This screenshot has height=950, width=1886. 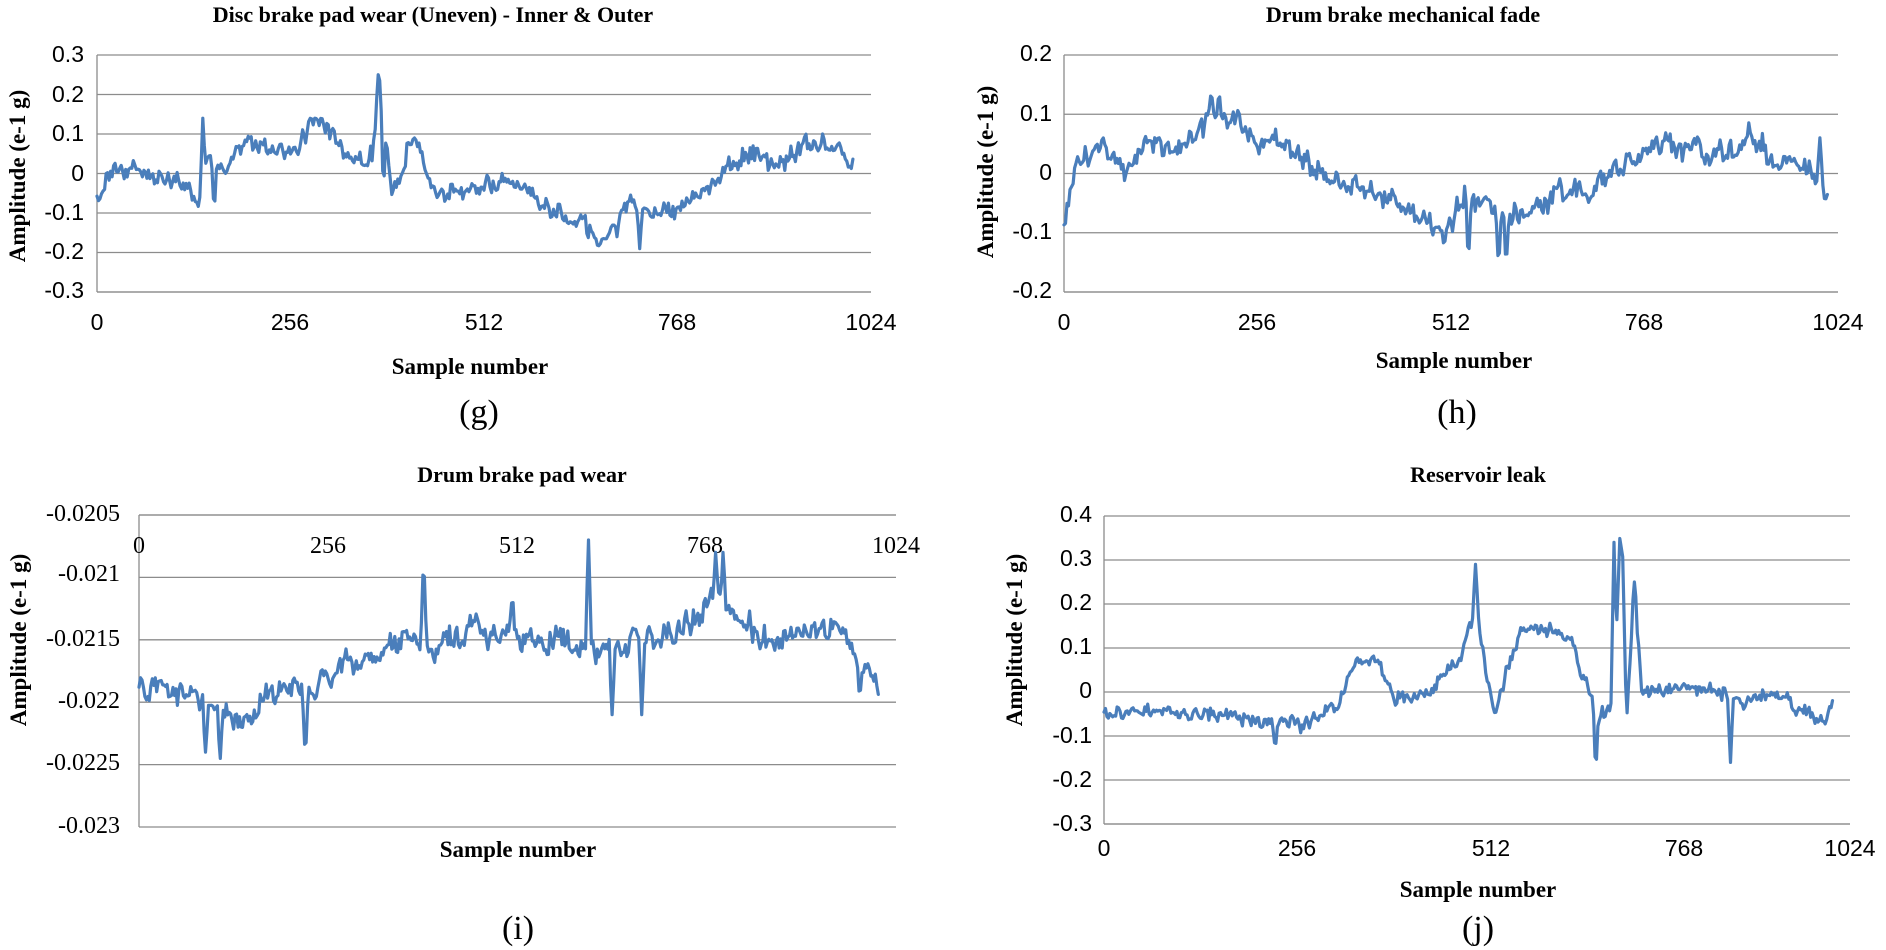 What do you see at coordinates (1045, 172) in the screenshot?
I see `chart-h-y-tick: 0` at bounding box center [1045, 172].